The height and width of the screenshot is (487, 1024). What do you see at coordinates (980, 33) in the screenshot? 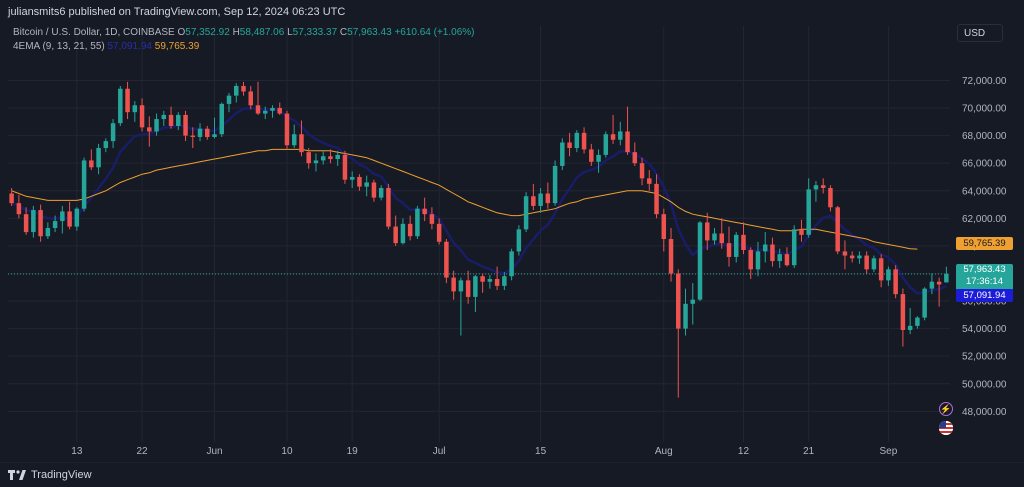
I see `currency-selector: USD` at bounding box center [980, 33].